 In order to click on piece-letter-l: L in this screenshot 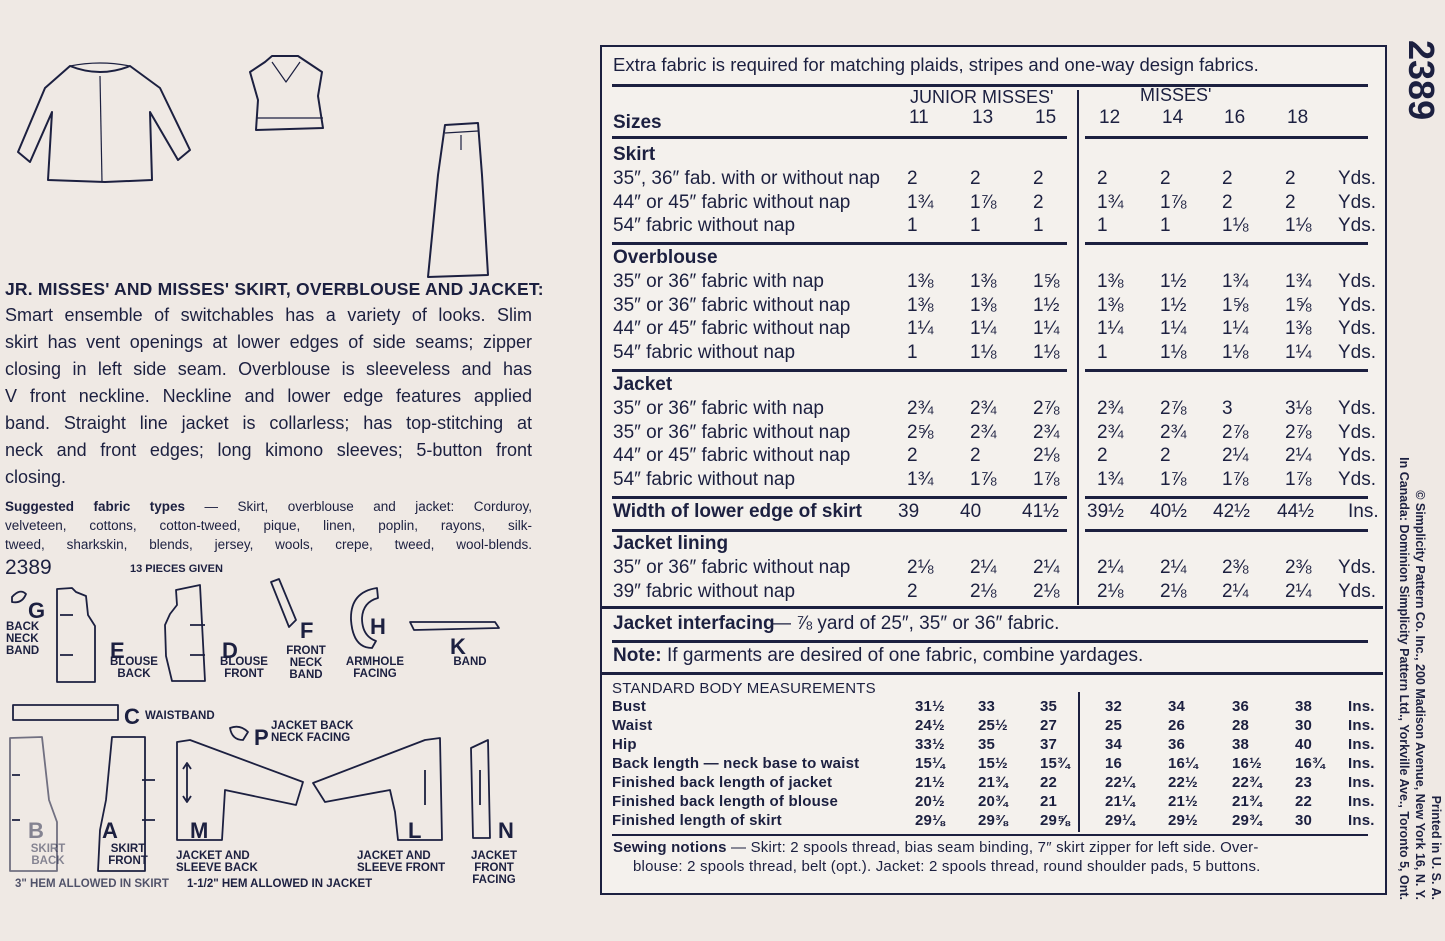, I will do `click(415, 830)`.